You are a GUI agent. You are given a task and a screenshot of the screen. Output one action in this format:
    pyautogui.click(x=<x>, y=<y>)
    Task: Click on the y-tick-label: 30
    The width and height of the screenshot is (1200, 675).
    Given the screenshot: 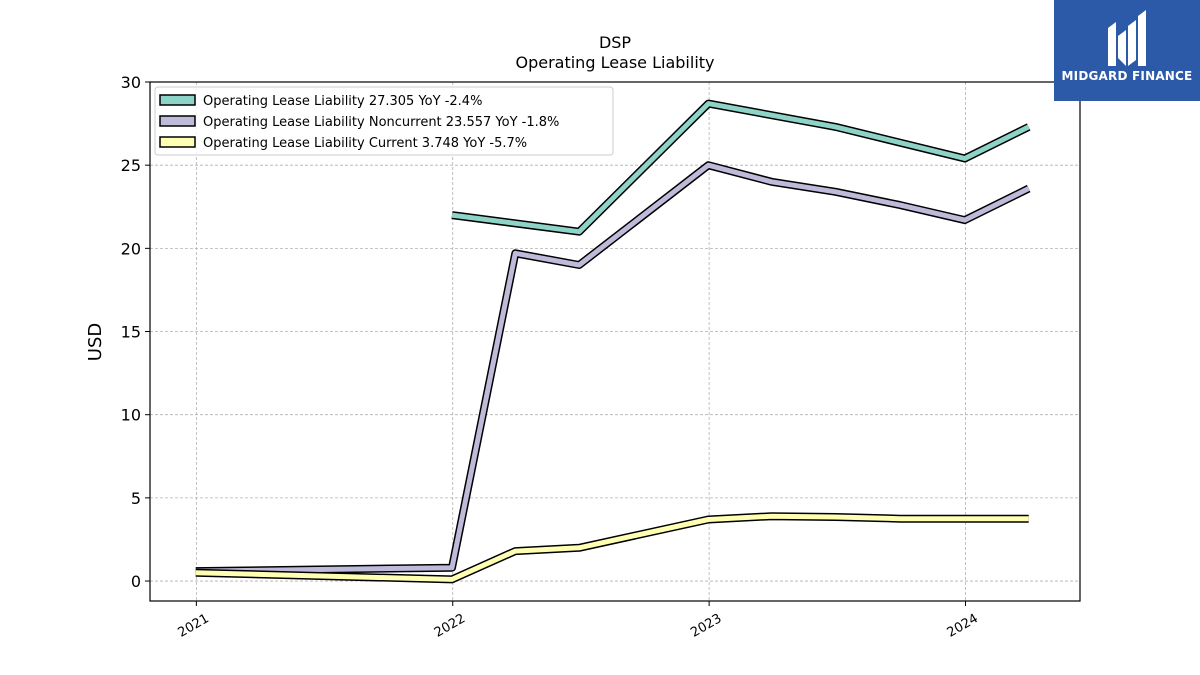 What is the action you would take?
    pyautogui.click(x=131, y=82)
    